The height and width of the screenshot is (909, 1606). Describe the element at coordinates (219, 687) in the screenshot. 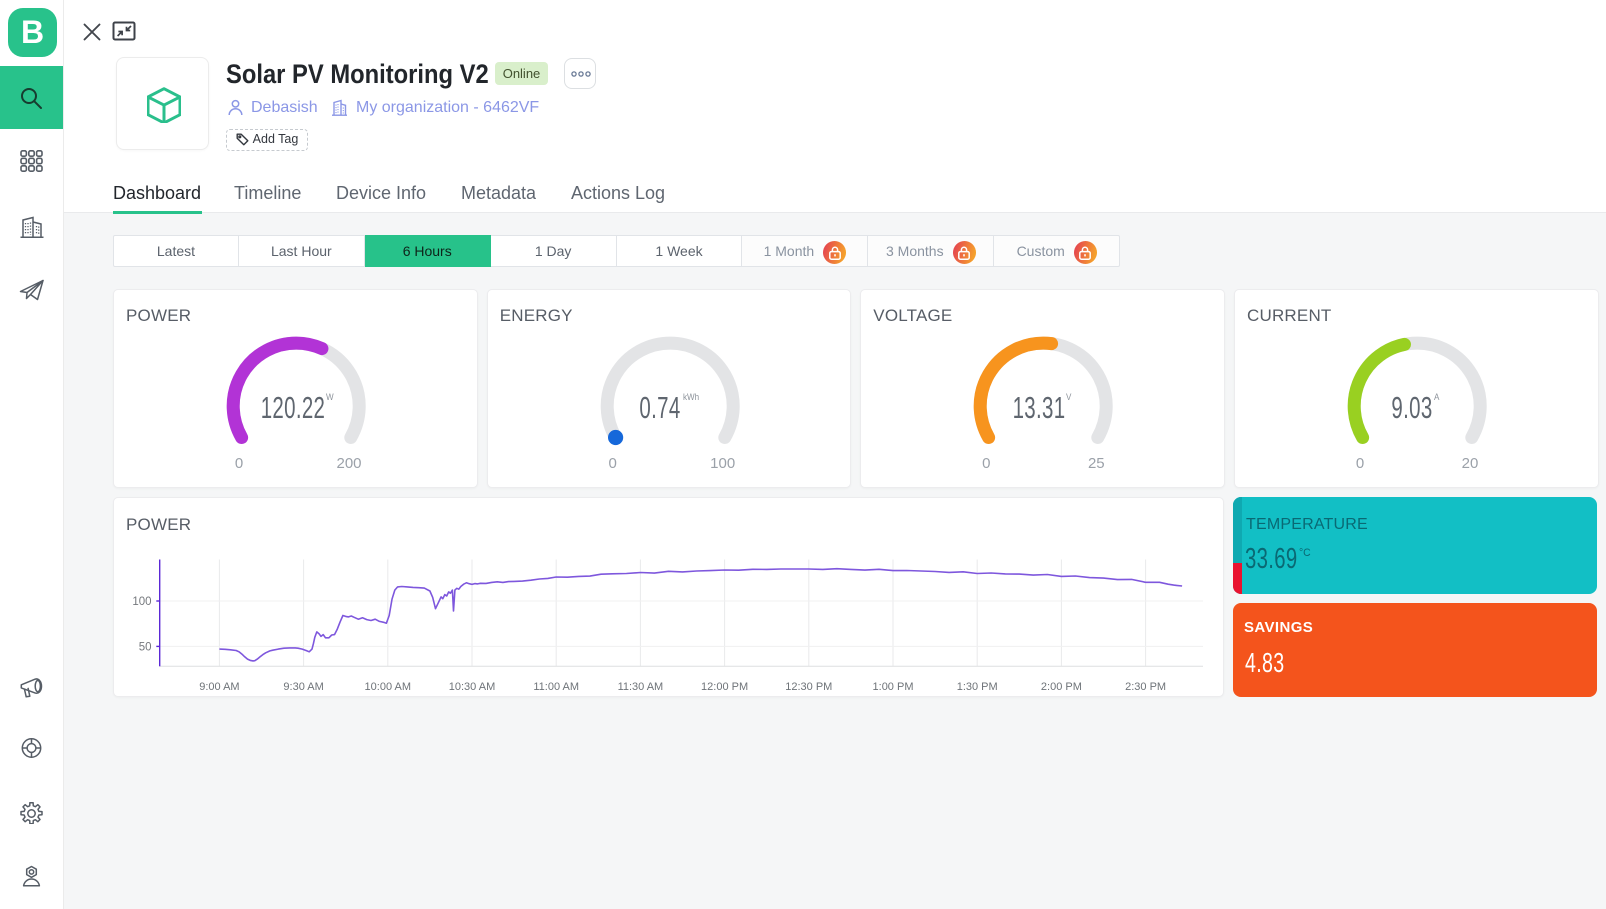

I see `svg-text: 9:00 AM` at that location.